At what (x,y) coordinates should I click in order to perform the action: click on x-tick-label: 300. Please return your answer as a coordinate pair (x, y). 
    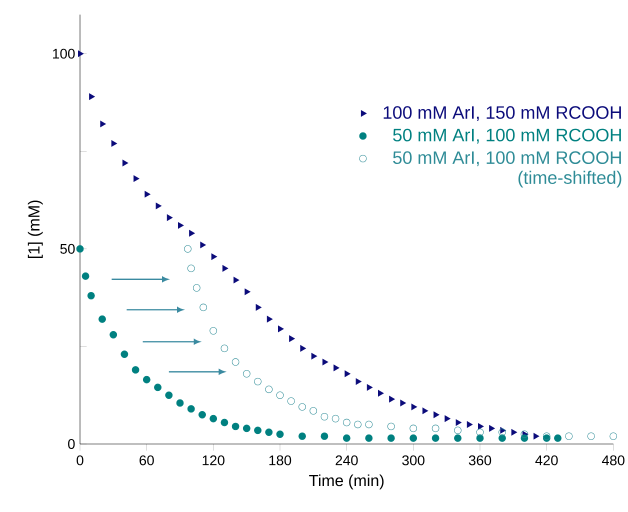
    Looking at the image, I should click on (413, 460).